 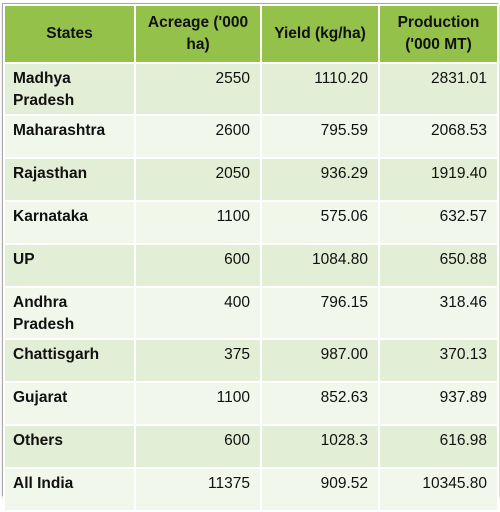 I want to click on acreage-cell: 375, so click(x=198, y=360).